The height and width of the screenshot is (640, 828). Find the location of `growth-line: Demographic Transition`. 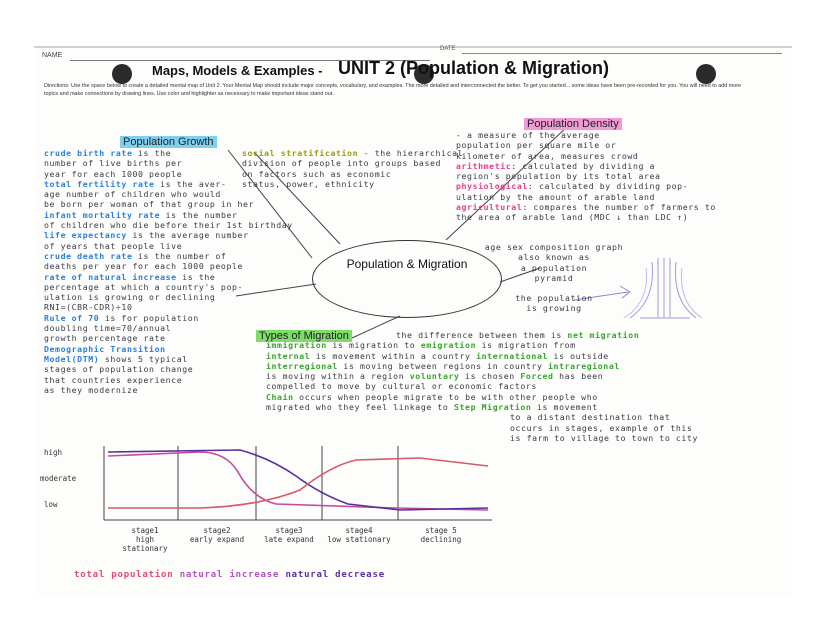

growth-line: Demographic Transition is located at coordinates (168, 349).